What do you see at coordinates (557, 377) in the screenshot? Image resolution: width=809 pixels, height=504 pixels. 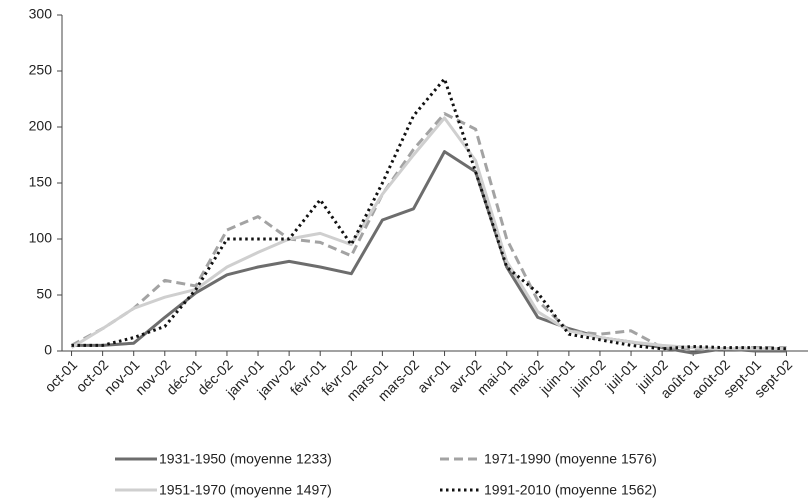 I see `x-tick-label: juin-01` at bounding box center [557, 377].